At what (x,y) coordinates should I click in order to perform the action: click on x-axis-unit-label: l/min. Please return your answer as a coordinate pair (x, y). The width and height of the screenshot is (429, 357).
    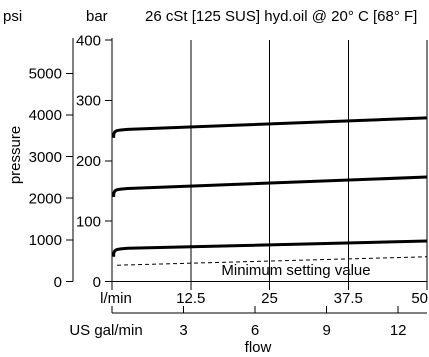
    Looking at the image, I should click on (116, 298).